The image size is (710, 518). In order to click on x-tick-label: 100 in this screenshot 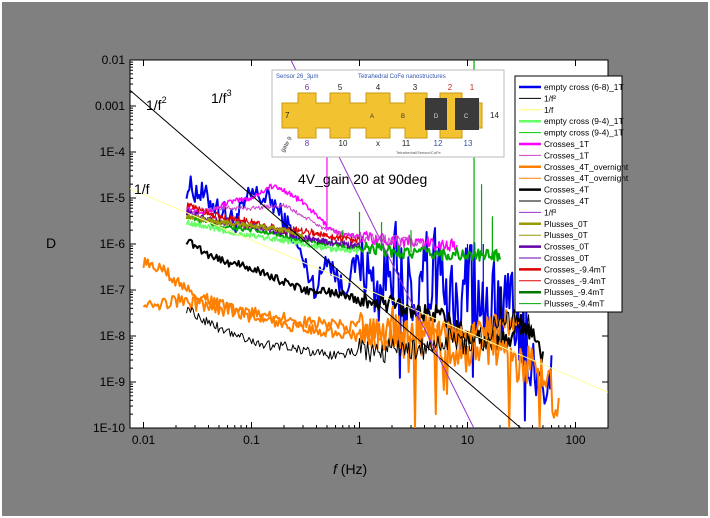, I will do `click(575, 440)`.